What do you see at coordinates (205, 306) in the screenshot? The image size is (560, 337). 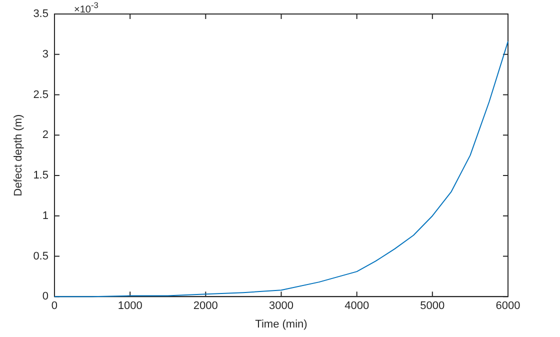 I see `x-tick-label: 2000` at bounding box center [205, 306].